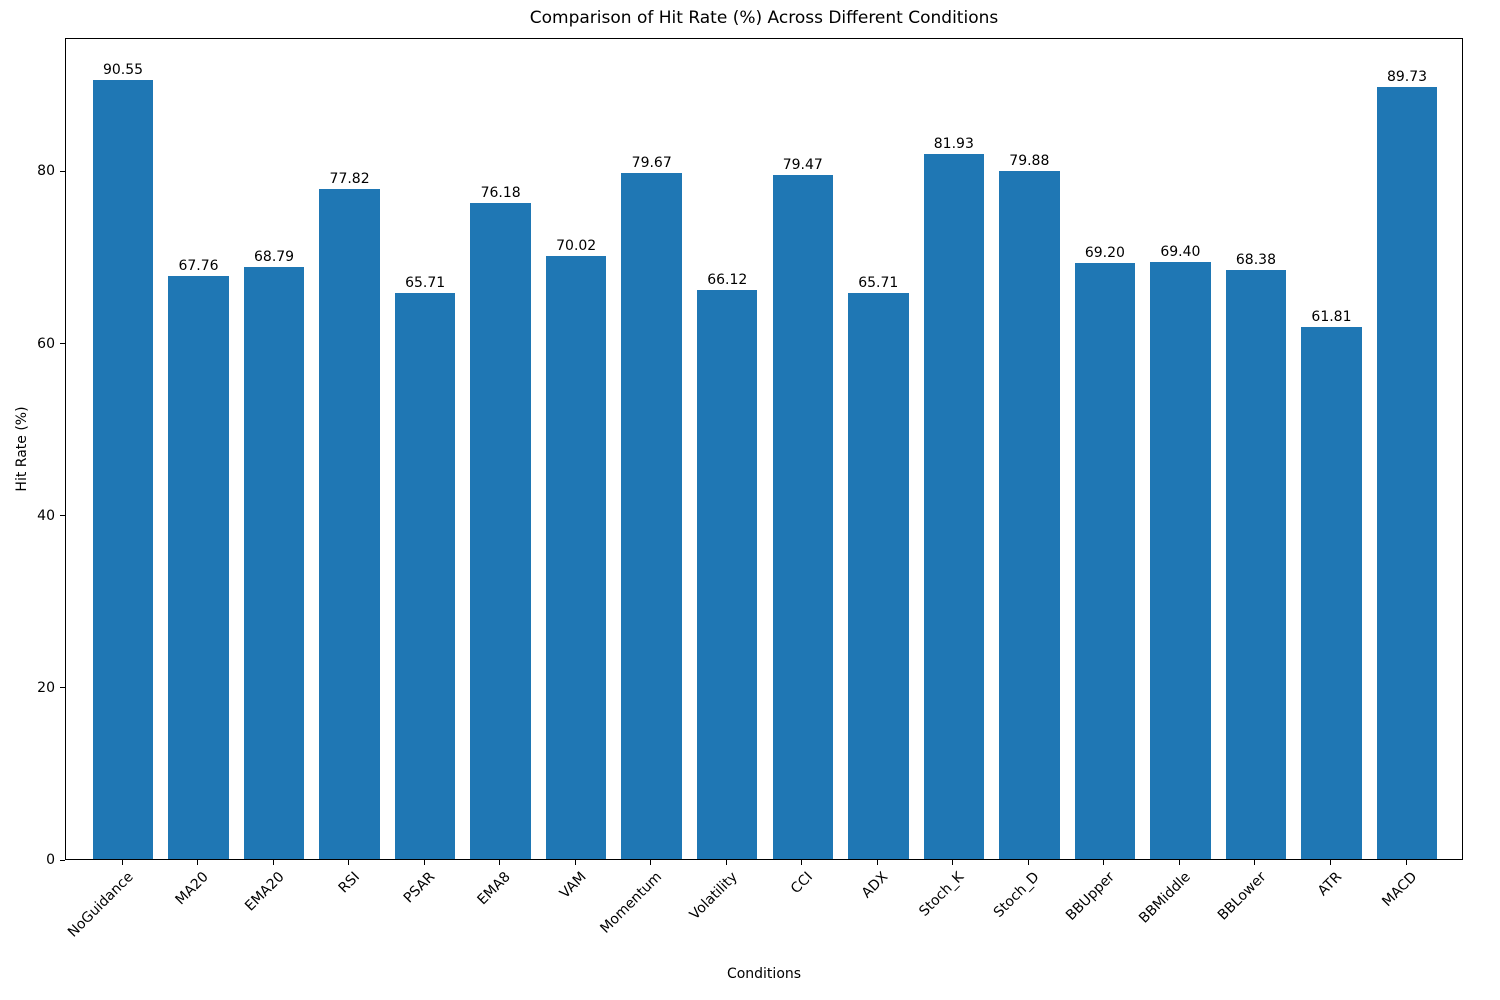 The width and height of the screenshot is (1500, 1000). What do you see at coordinates (878, 576) in the screenshot?
I see `bar-ADX` at bounding box center [878, 576].